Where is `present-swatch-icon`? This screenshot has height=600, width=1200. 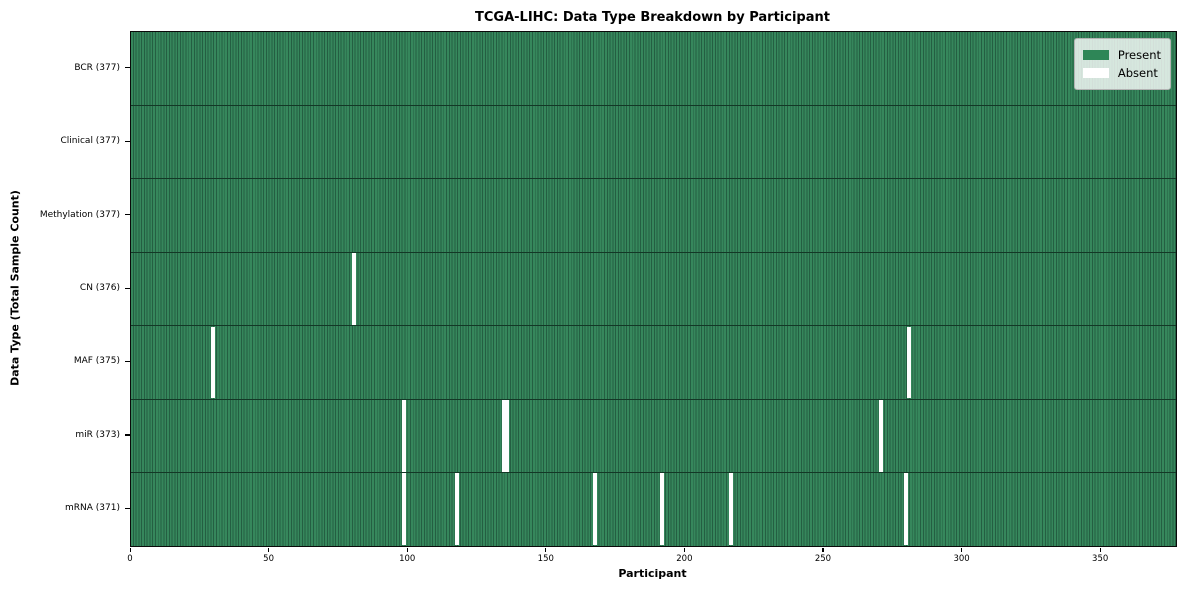
present-swatch-icon is located at coordinates (1095, 55).